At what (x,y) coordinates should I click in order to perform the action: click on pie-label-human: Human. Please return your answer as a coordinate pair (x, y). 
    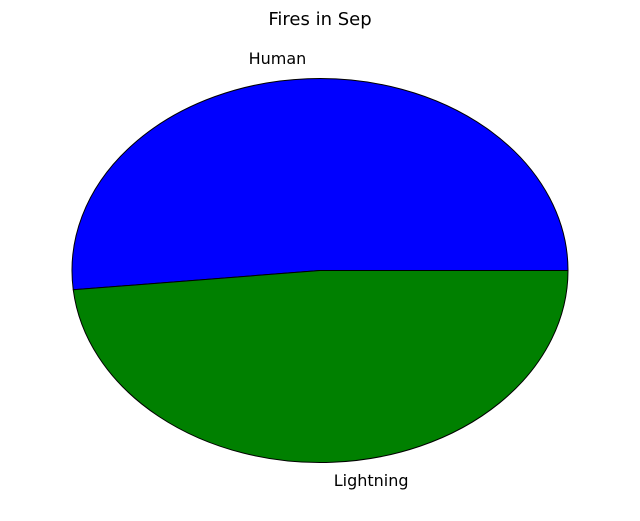
    Looking at the image, I should click on (278, 58).